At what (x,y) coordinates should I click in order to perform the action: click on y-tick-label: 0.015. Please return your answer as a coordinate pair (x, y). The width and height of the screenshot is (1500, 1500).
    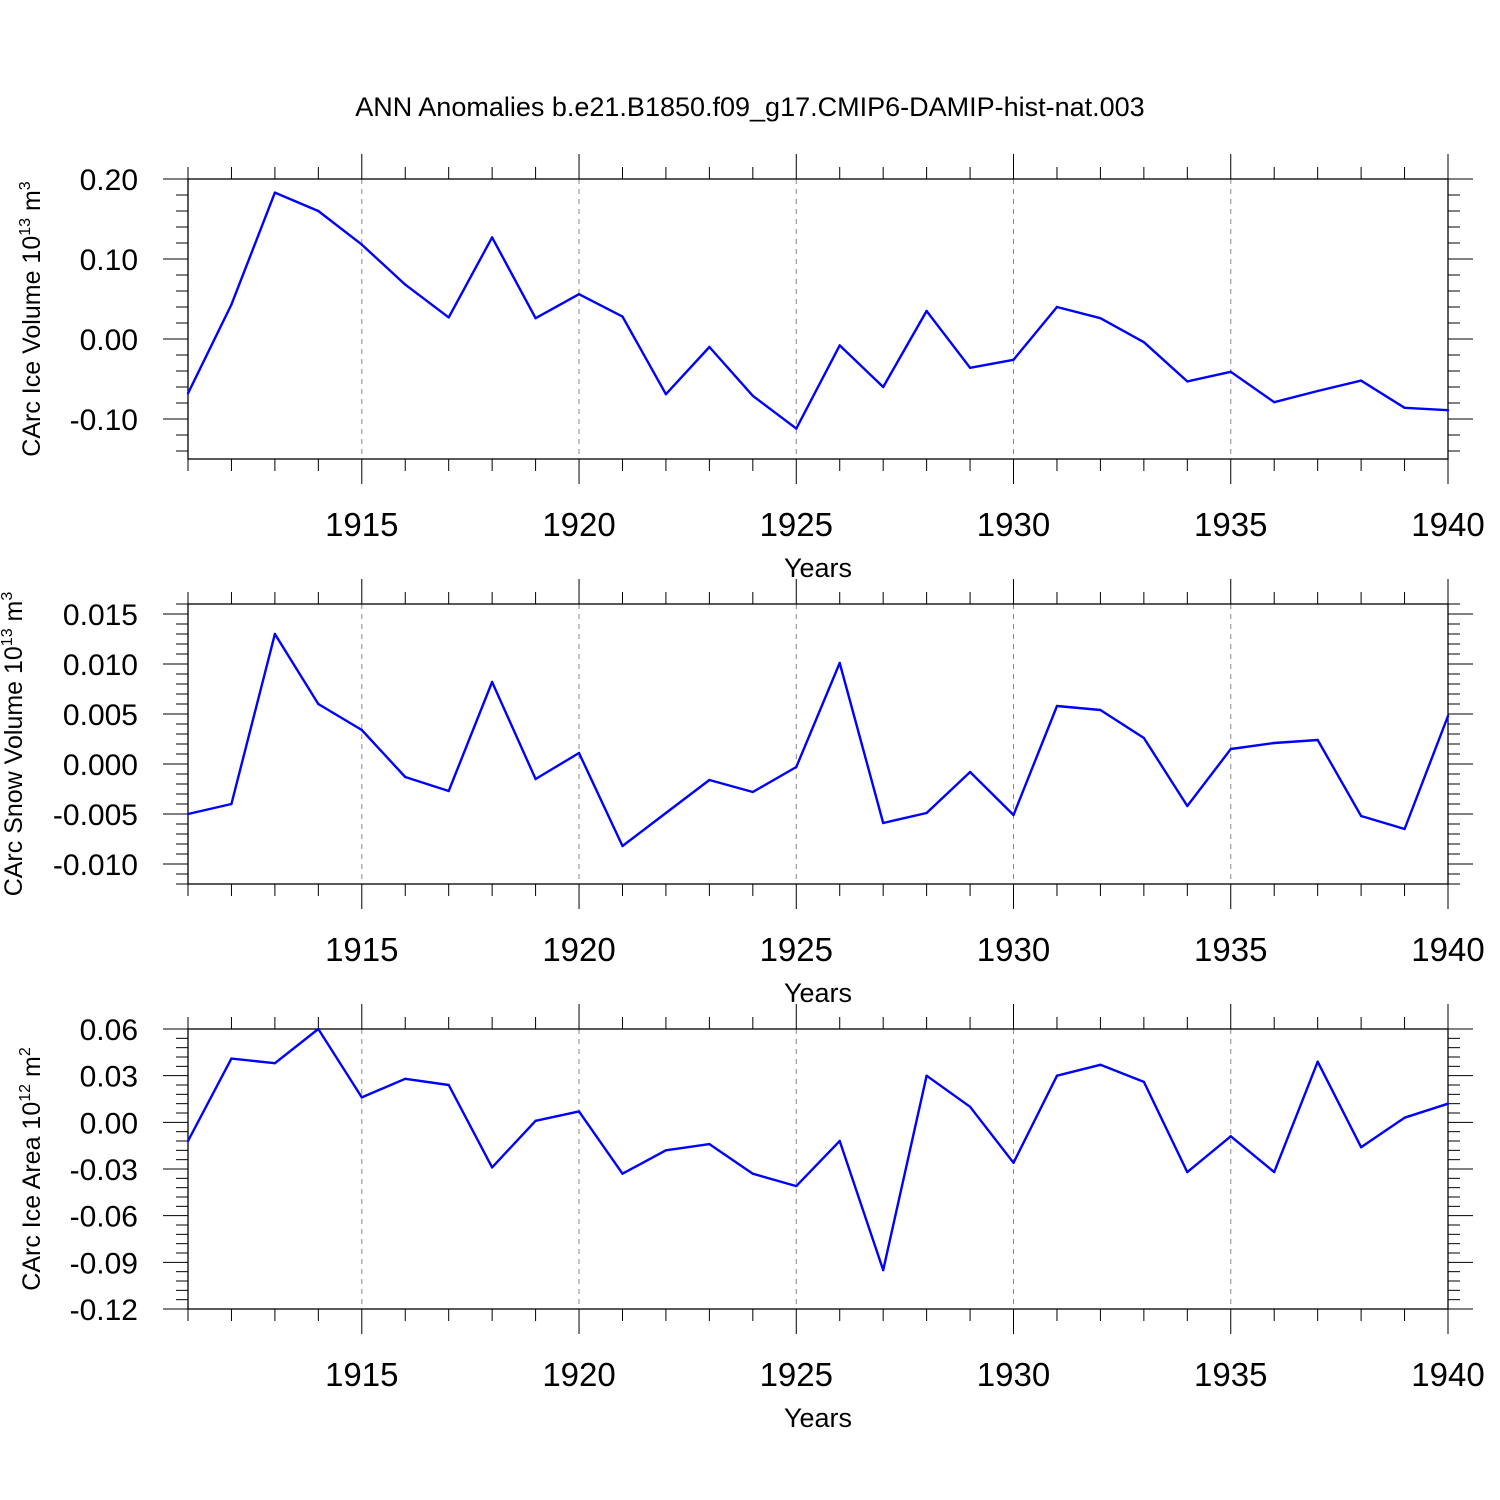
    Looking at the image, I should click on (100, 615).